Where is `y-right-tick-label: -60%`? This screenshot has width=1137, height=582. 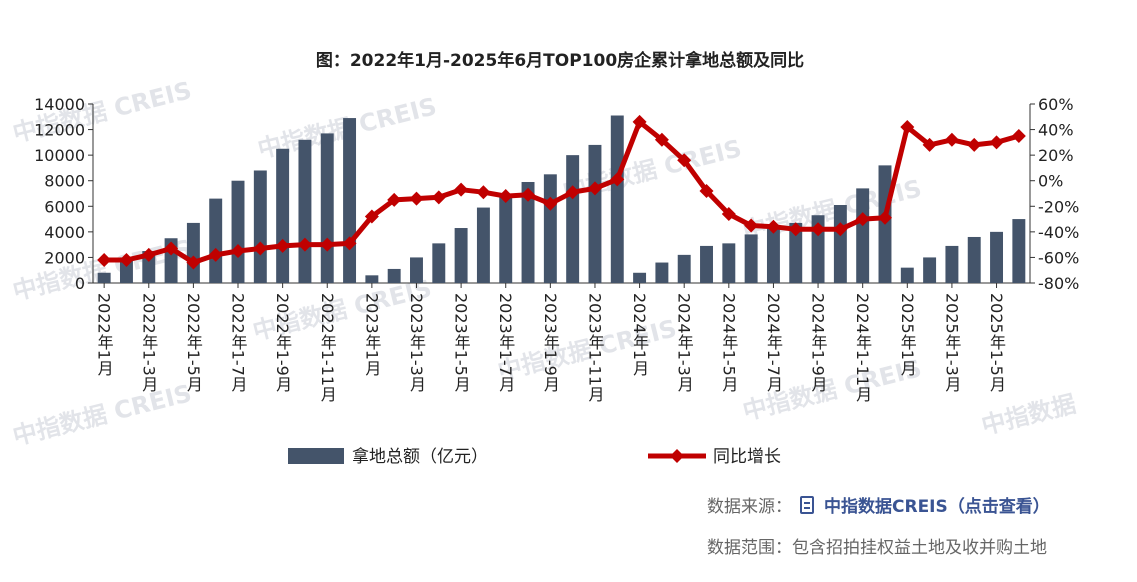 y-right-tick-label: -60% is located at coordinates (1058, 257).